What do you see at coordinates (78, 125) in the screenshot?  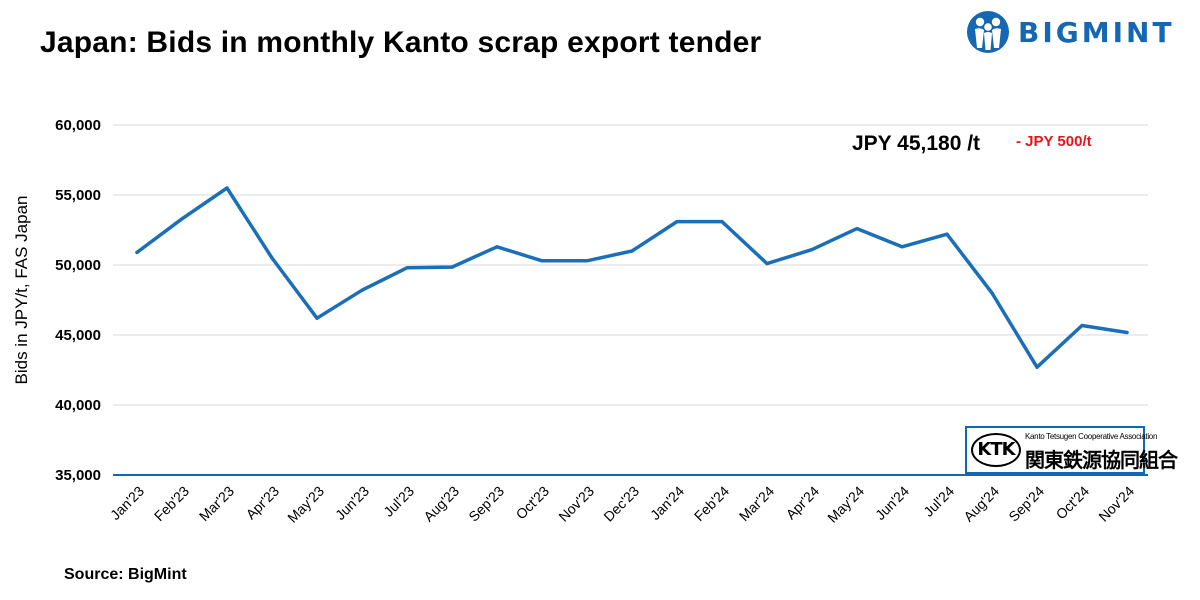 I see `y-tick-label: 60,000` at bounding box center [78, 125].